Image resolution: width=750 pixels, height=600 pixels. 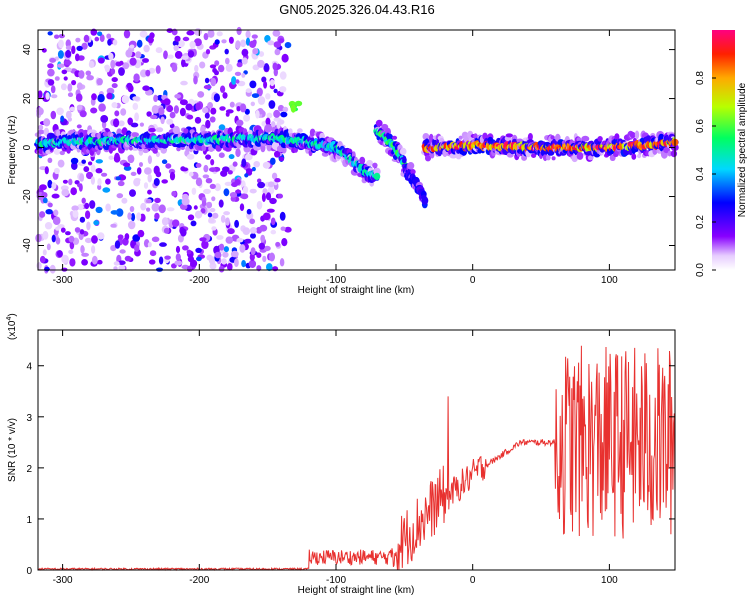 I want to click on descending-tail-halo, so click(x=413, y=172).